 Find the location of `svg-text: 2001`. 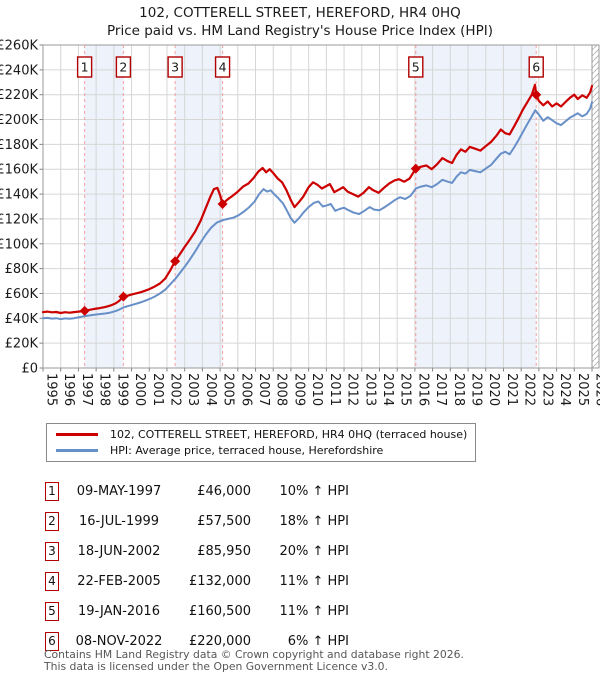

svg-text: 2001 is located at coordinates (157, 389).